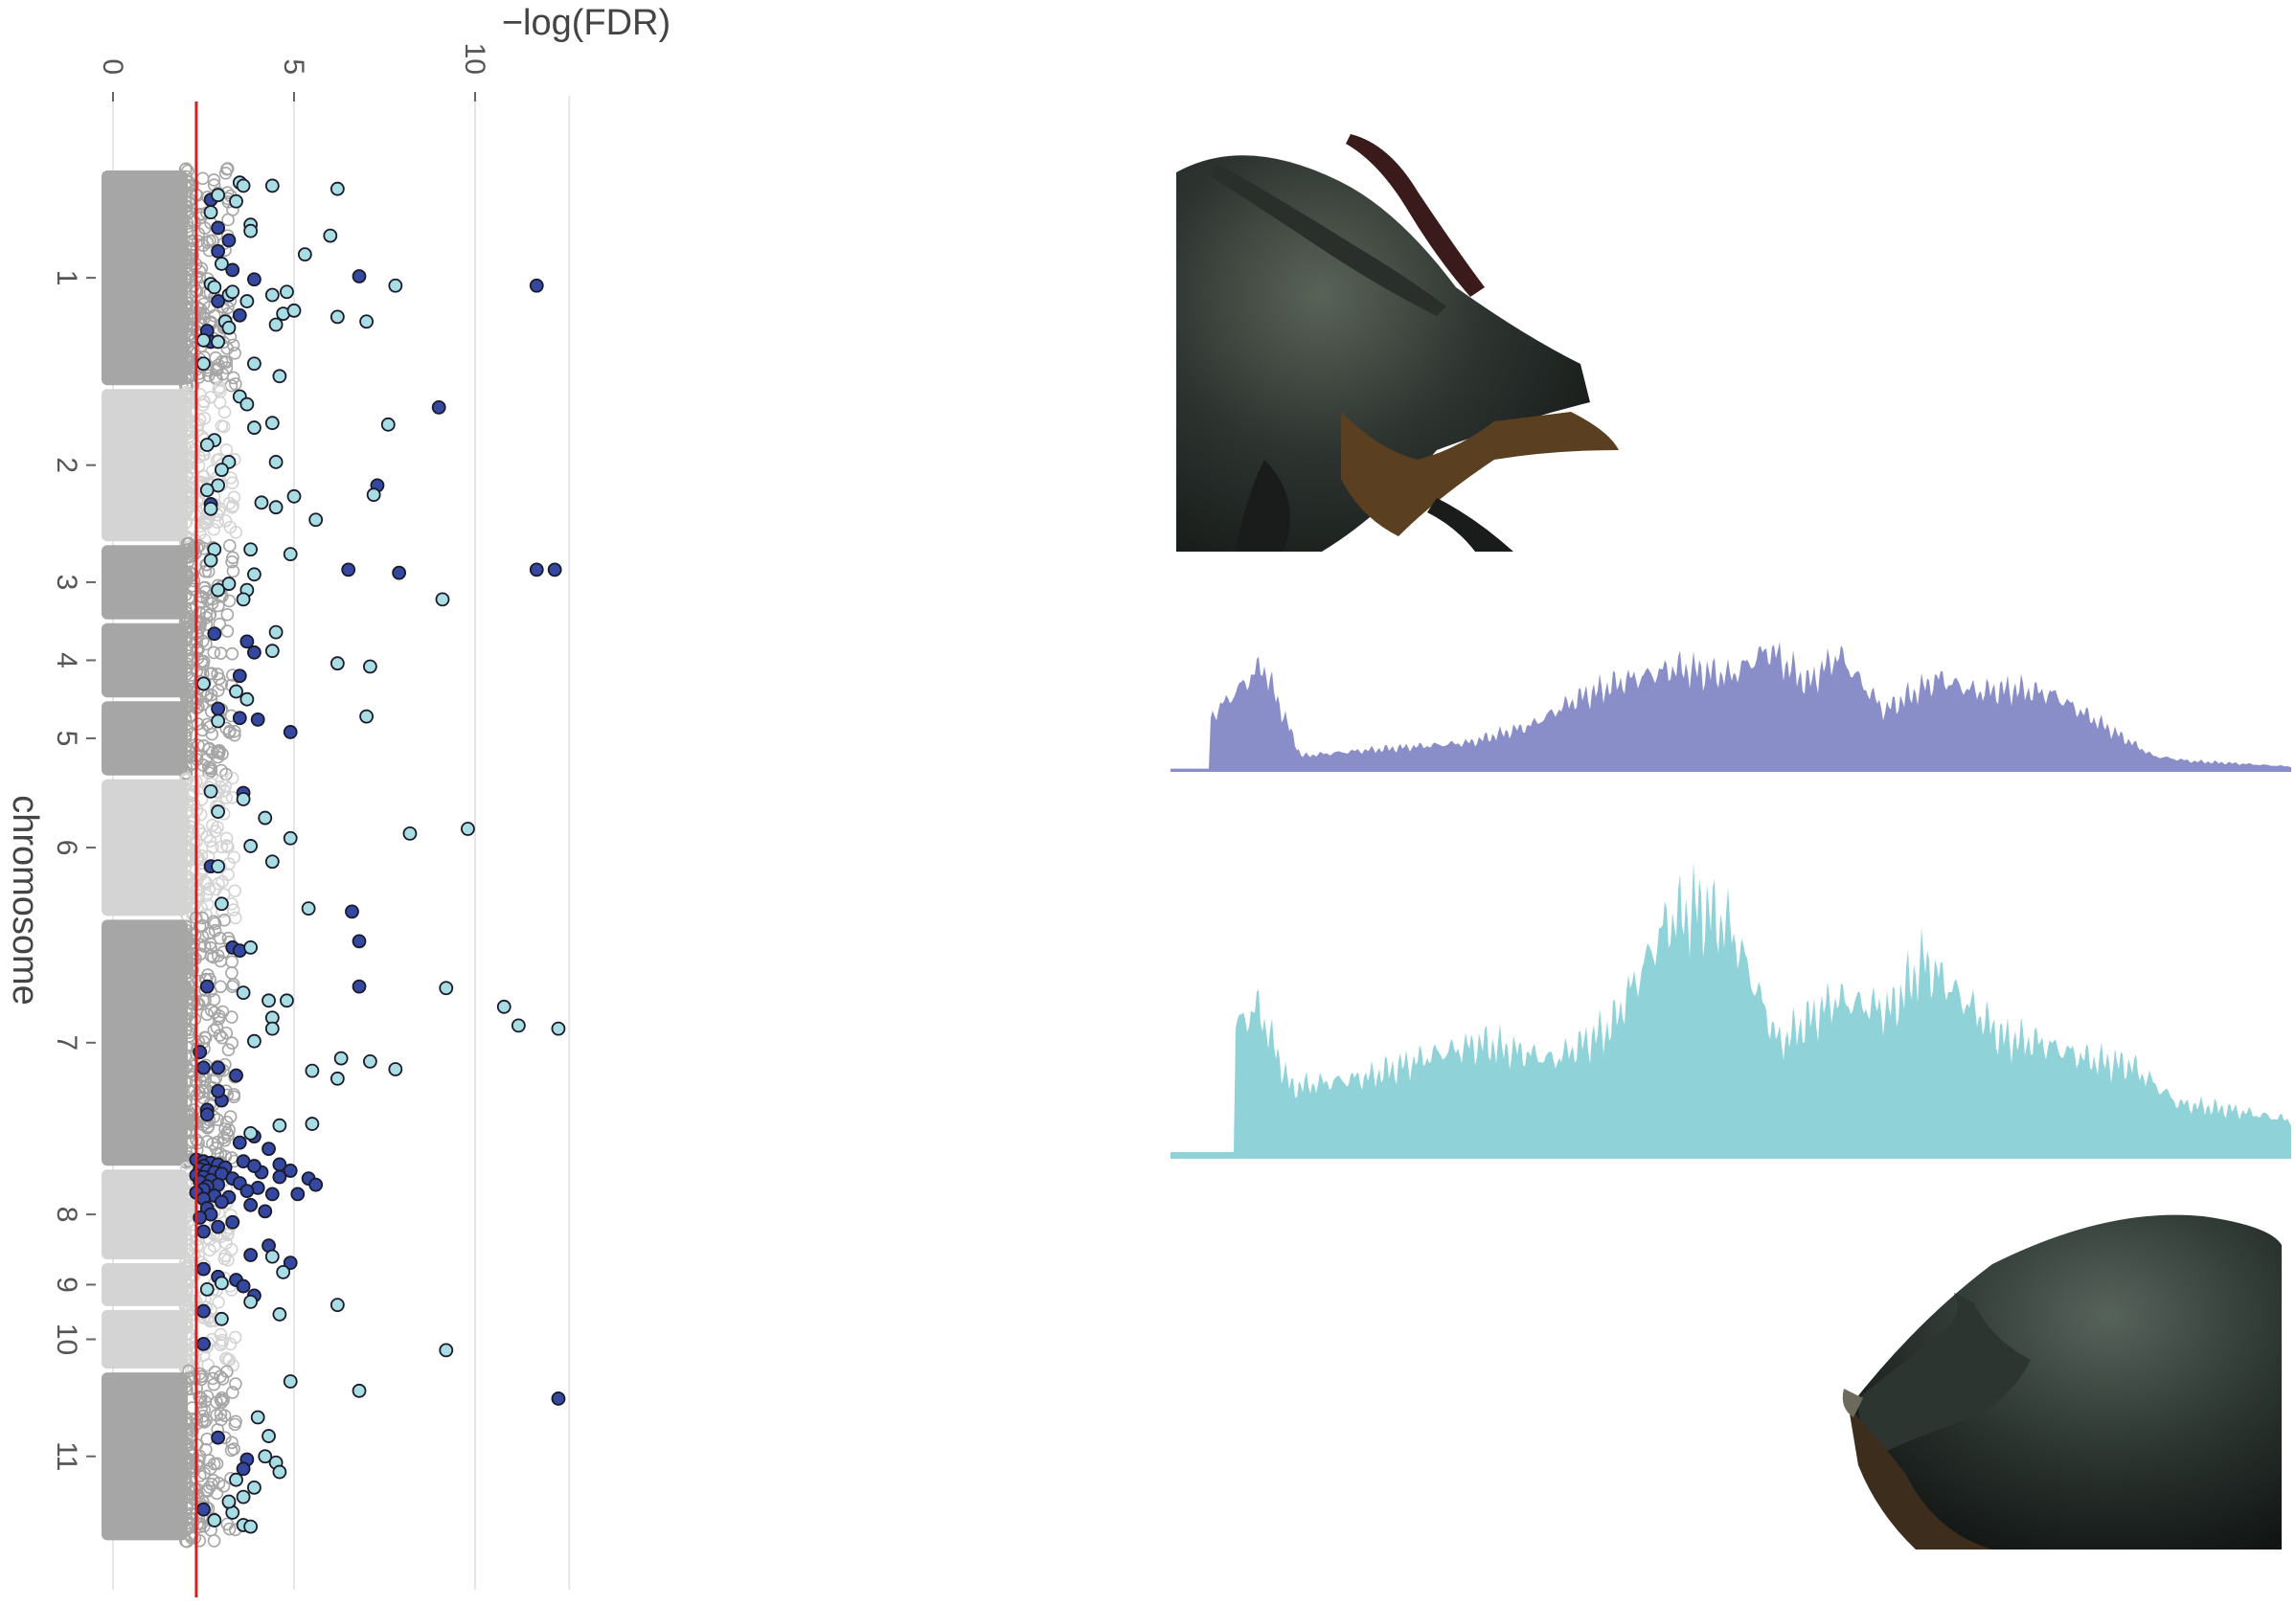  Describe the element at coordinates (1731, 1010) in the screenshot. I see `coverage-track-bottom` at that location.